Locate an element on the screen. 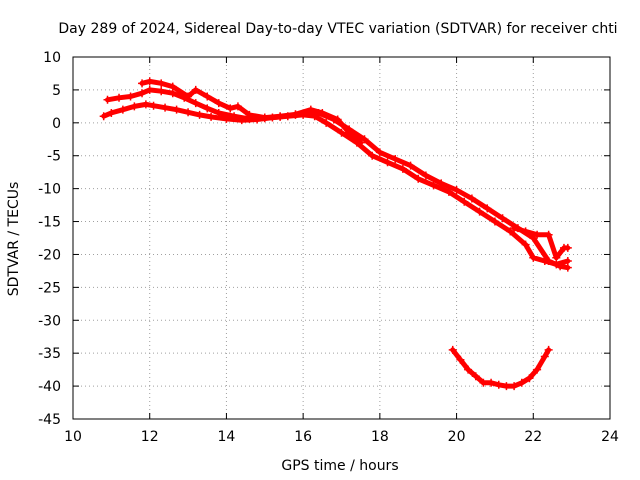 The height and width of the screenshot is (480, 640). y-tick-label: -10 is located at coordinates (49, 190).